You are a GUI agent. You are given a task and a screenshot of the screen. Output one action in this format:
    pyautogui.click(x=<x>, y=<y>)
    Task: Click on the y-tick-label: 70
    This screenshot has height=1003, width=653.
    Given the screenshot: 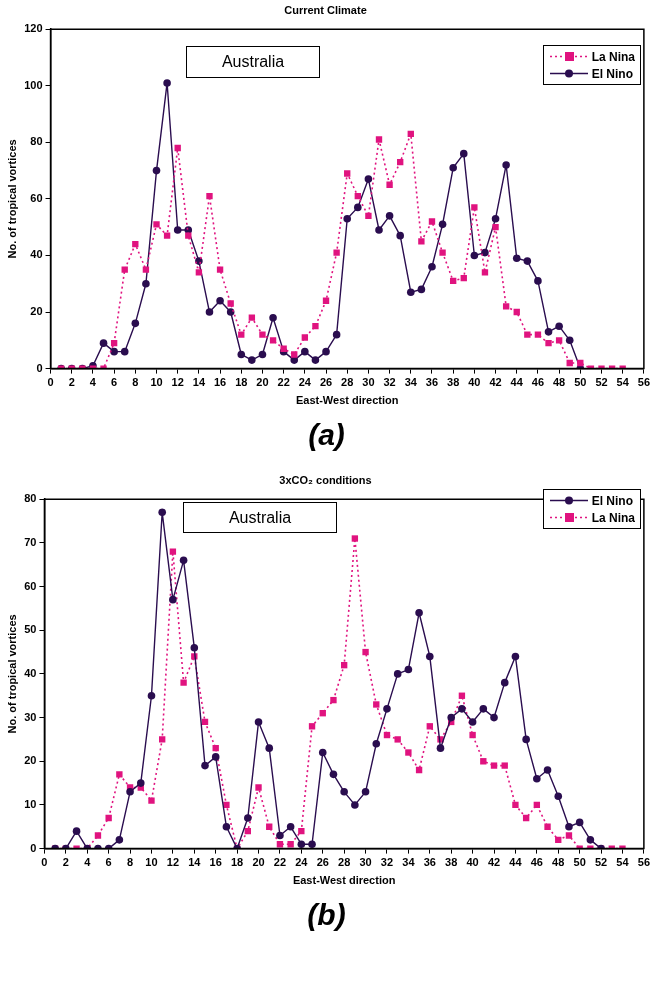 What is the action you would take?
    pyautogui.click(x=30, y=541)
    